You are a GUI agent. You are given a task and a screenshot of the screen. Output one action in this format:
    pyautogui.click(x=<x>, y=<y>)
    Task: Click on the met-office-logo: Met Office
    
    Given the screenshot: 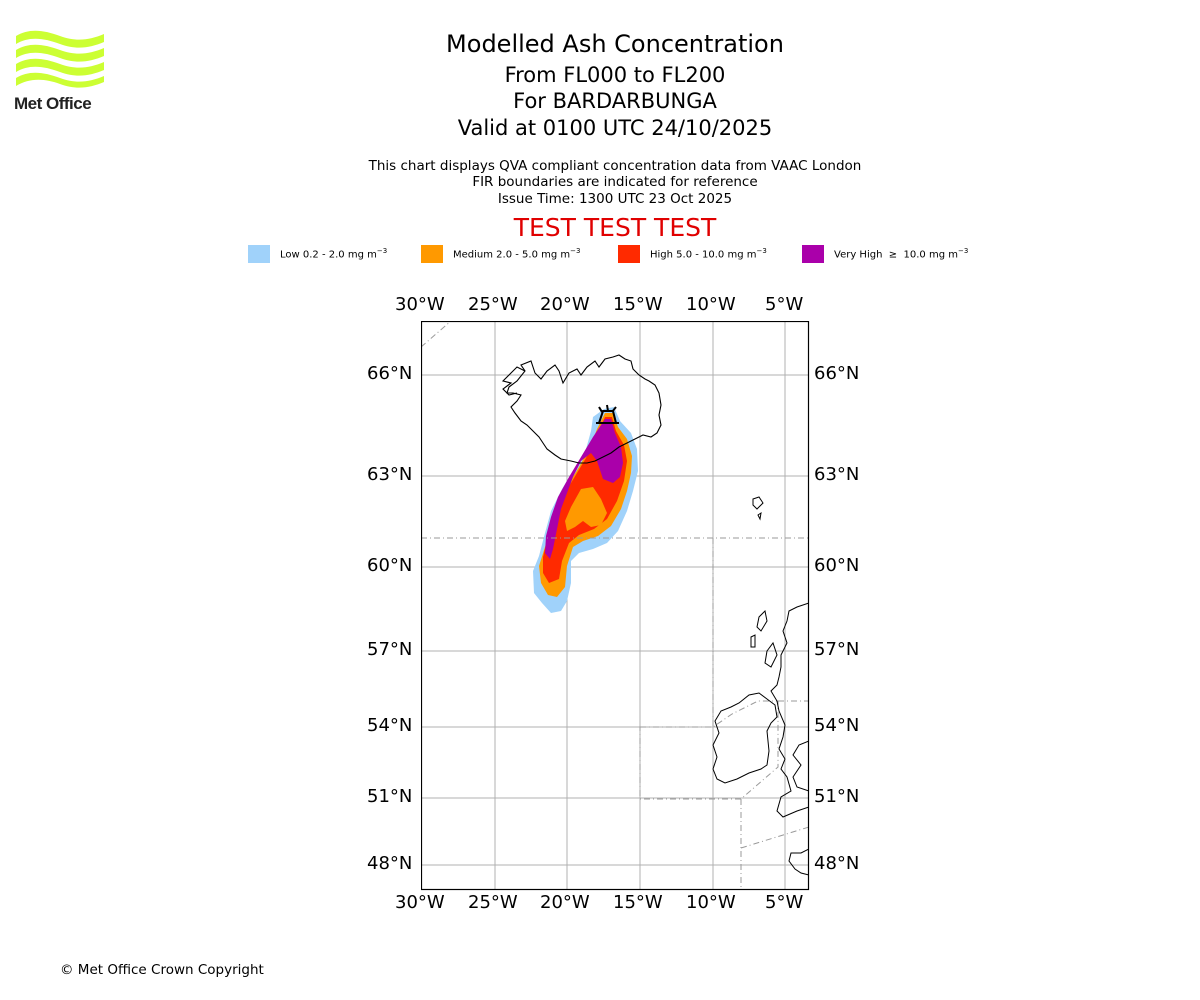 What is the action you would take?
    pyautogui.click(x=60, y=72)
    